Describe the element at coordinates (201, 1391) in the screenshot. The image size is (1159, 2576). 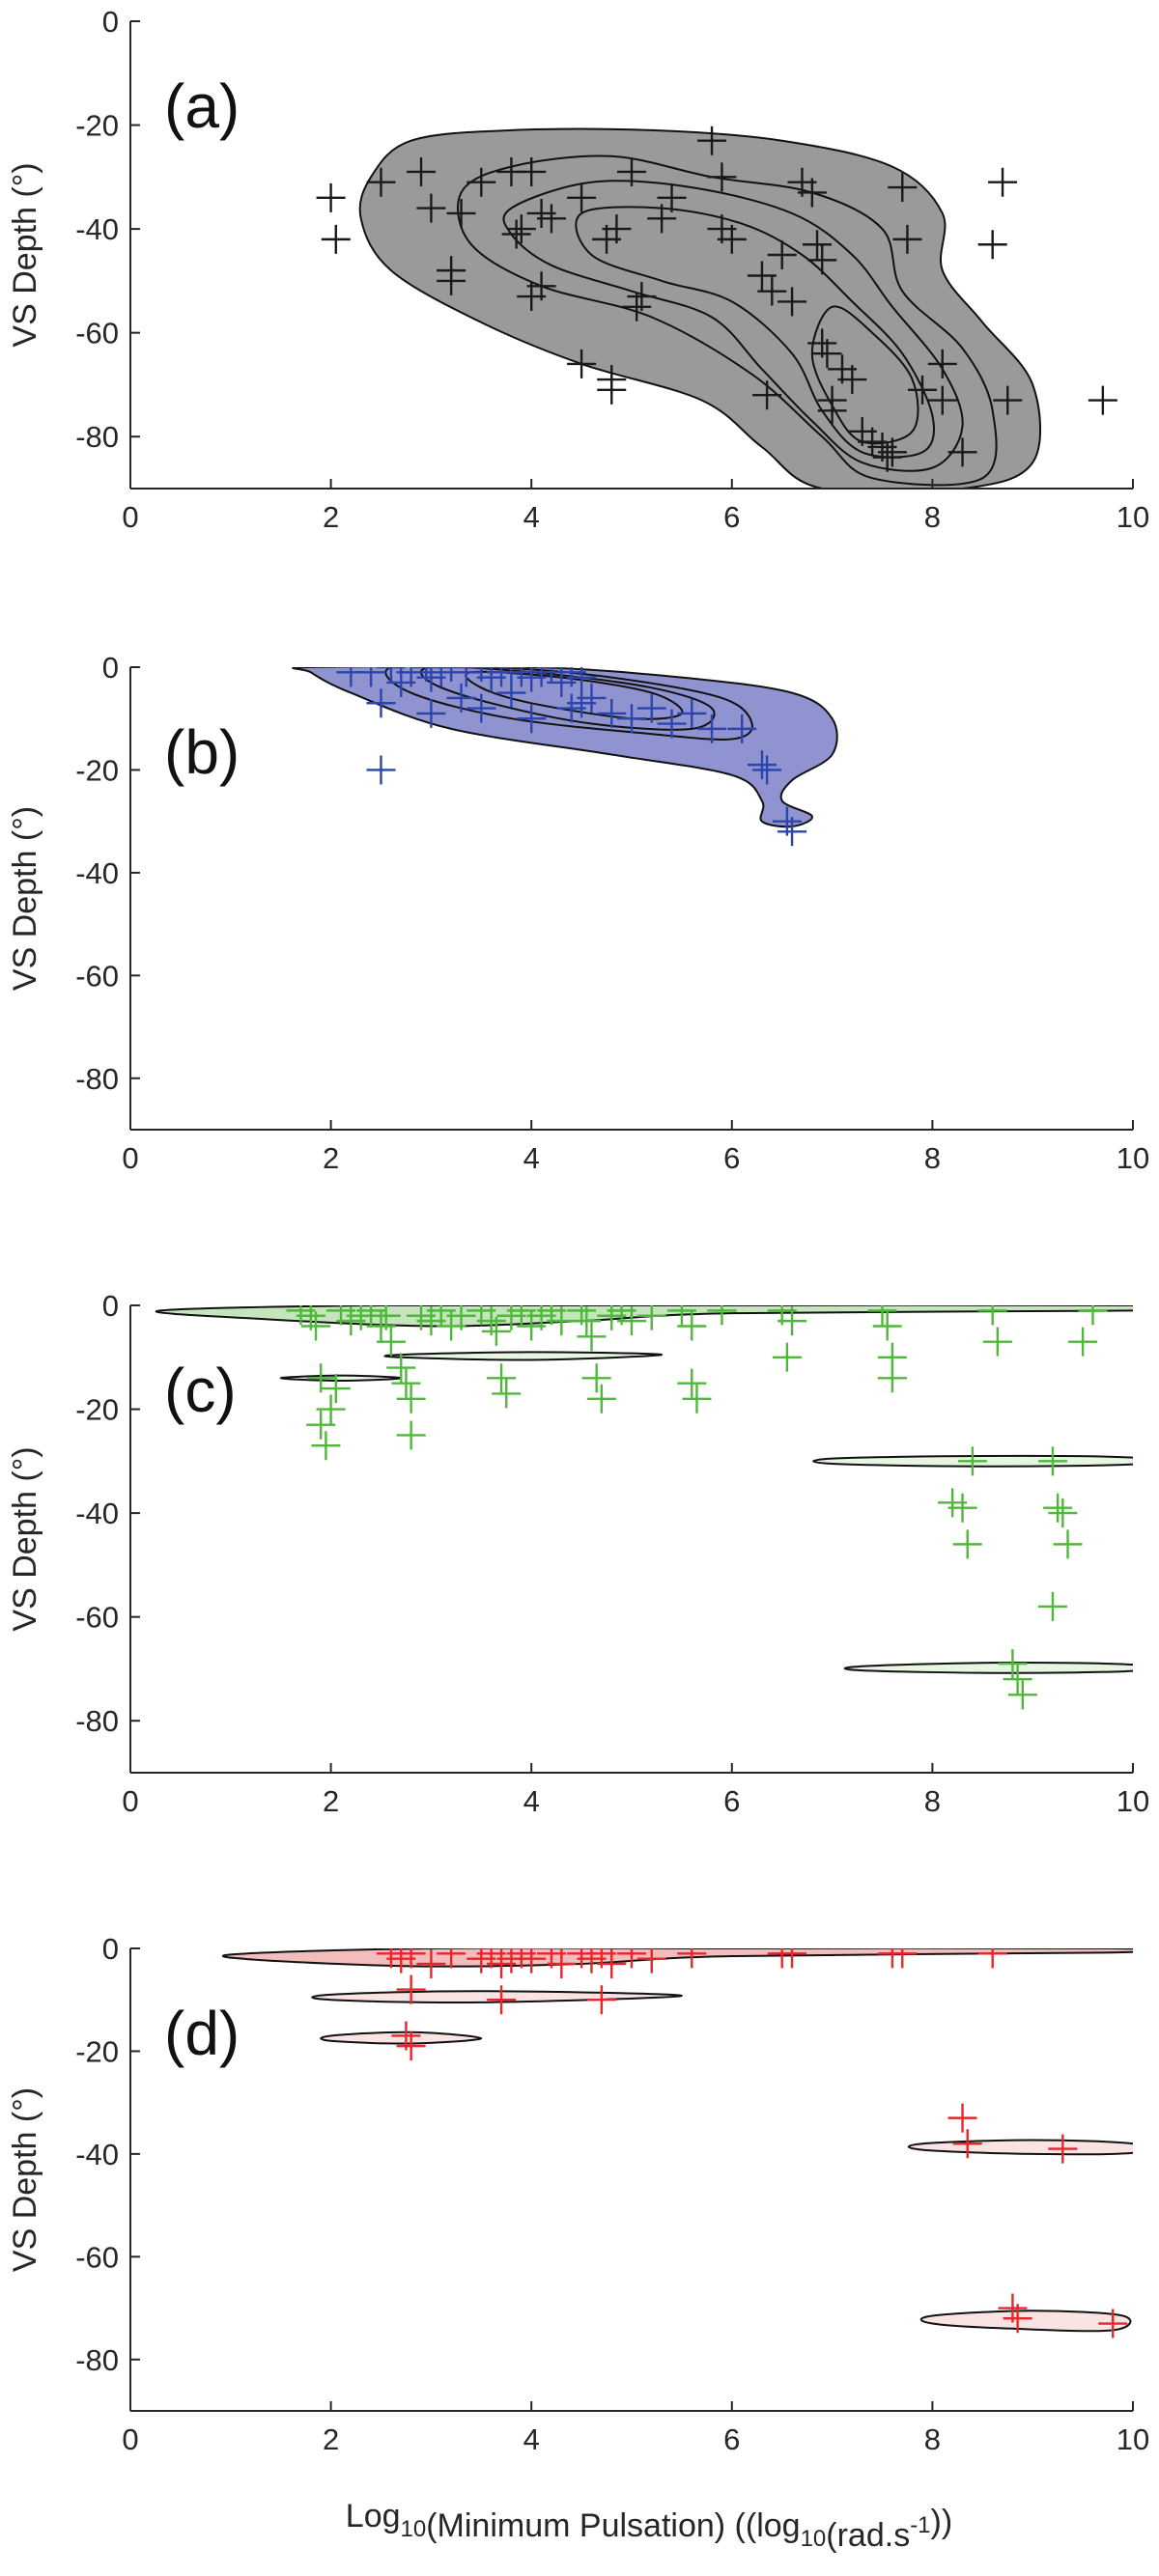
I see `panel-label: (c)` at that location.